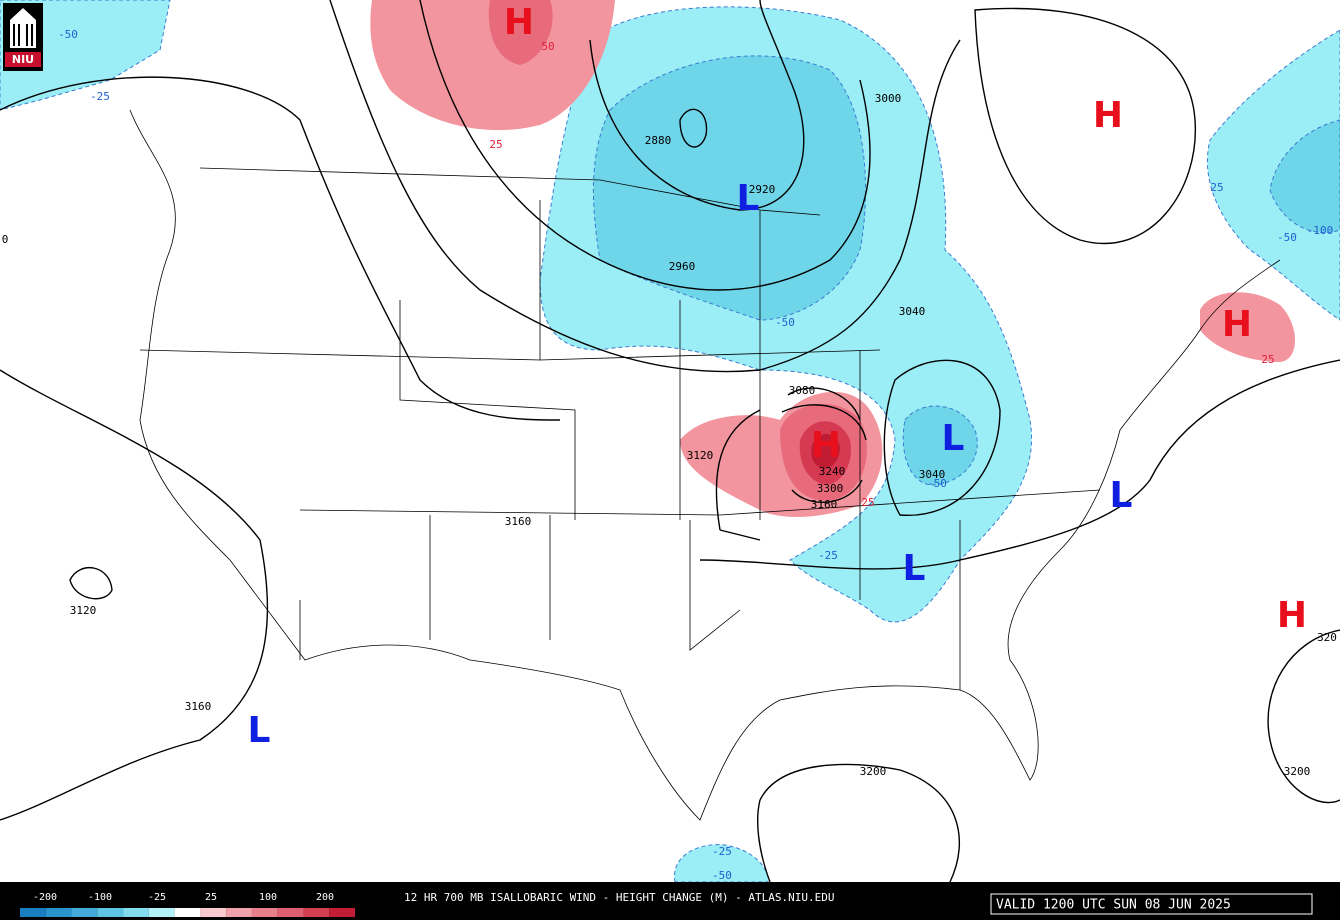 The width and height of the screenshot is (1340, 924). Describe the element at coordinates (1113, 905) in the screenshot. I see `valid-time: VALID 1200 UTC SUN 08 JUN 2025` at that location.